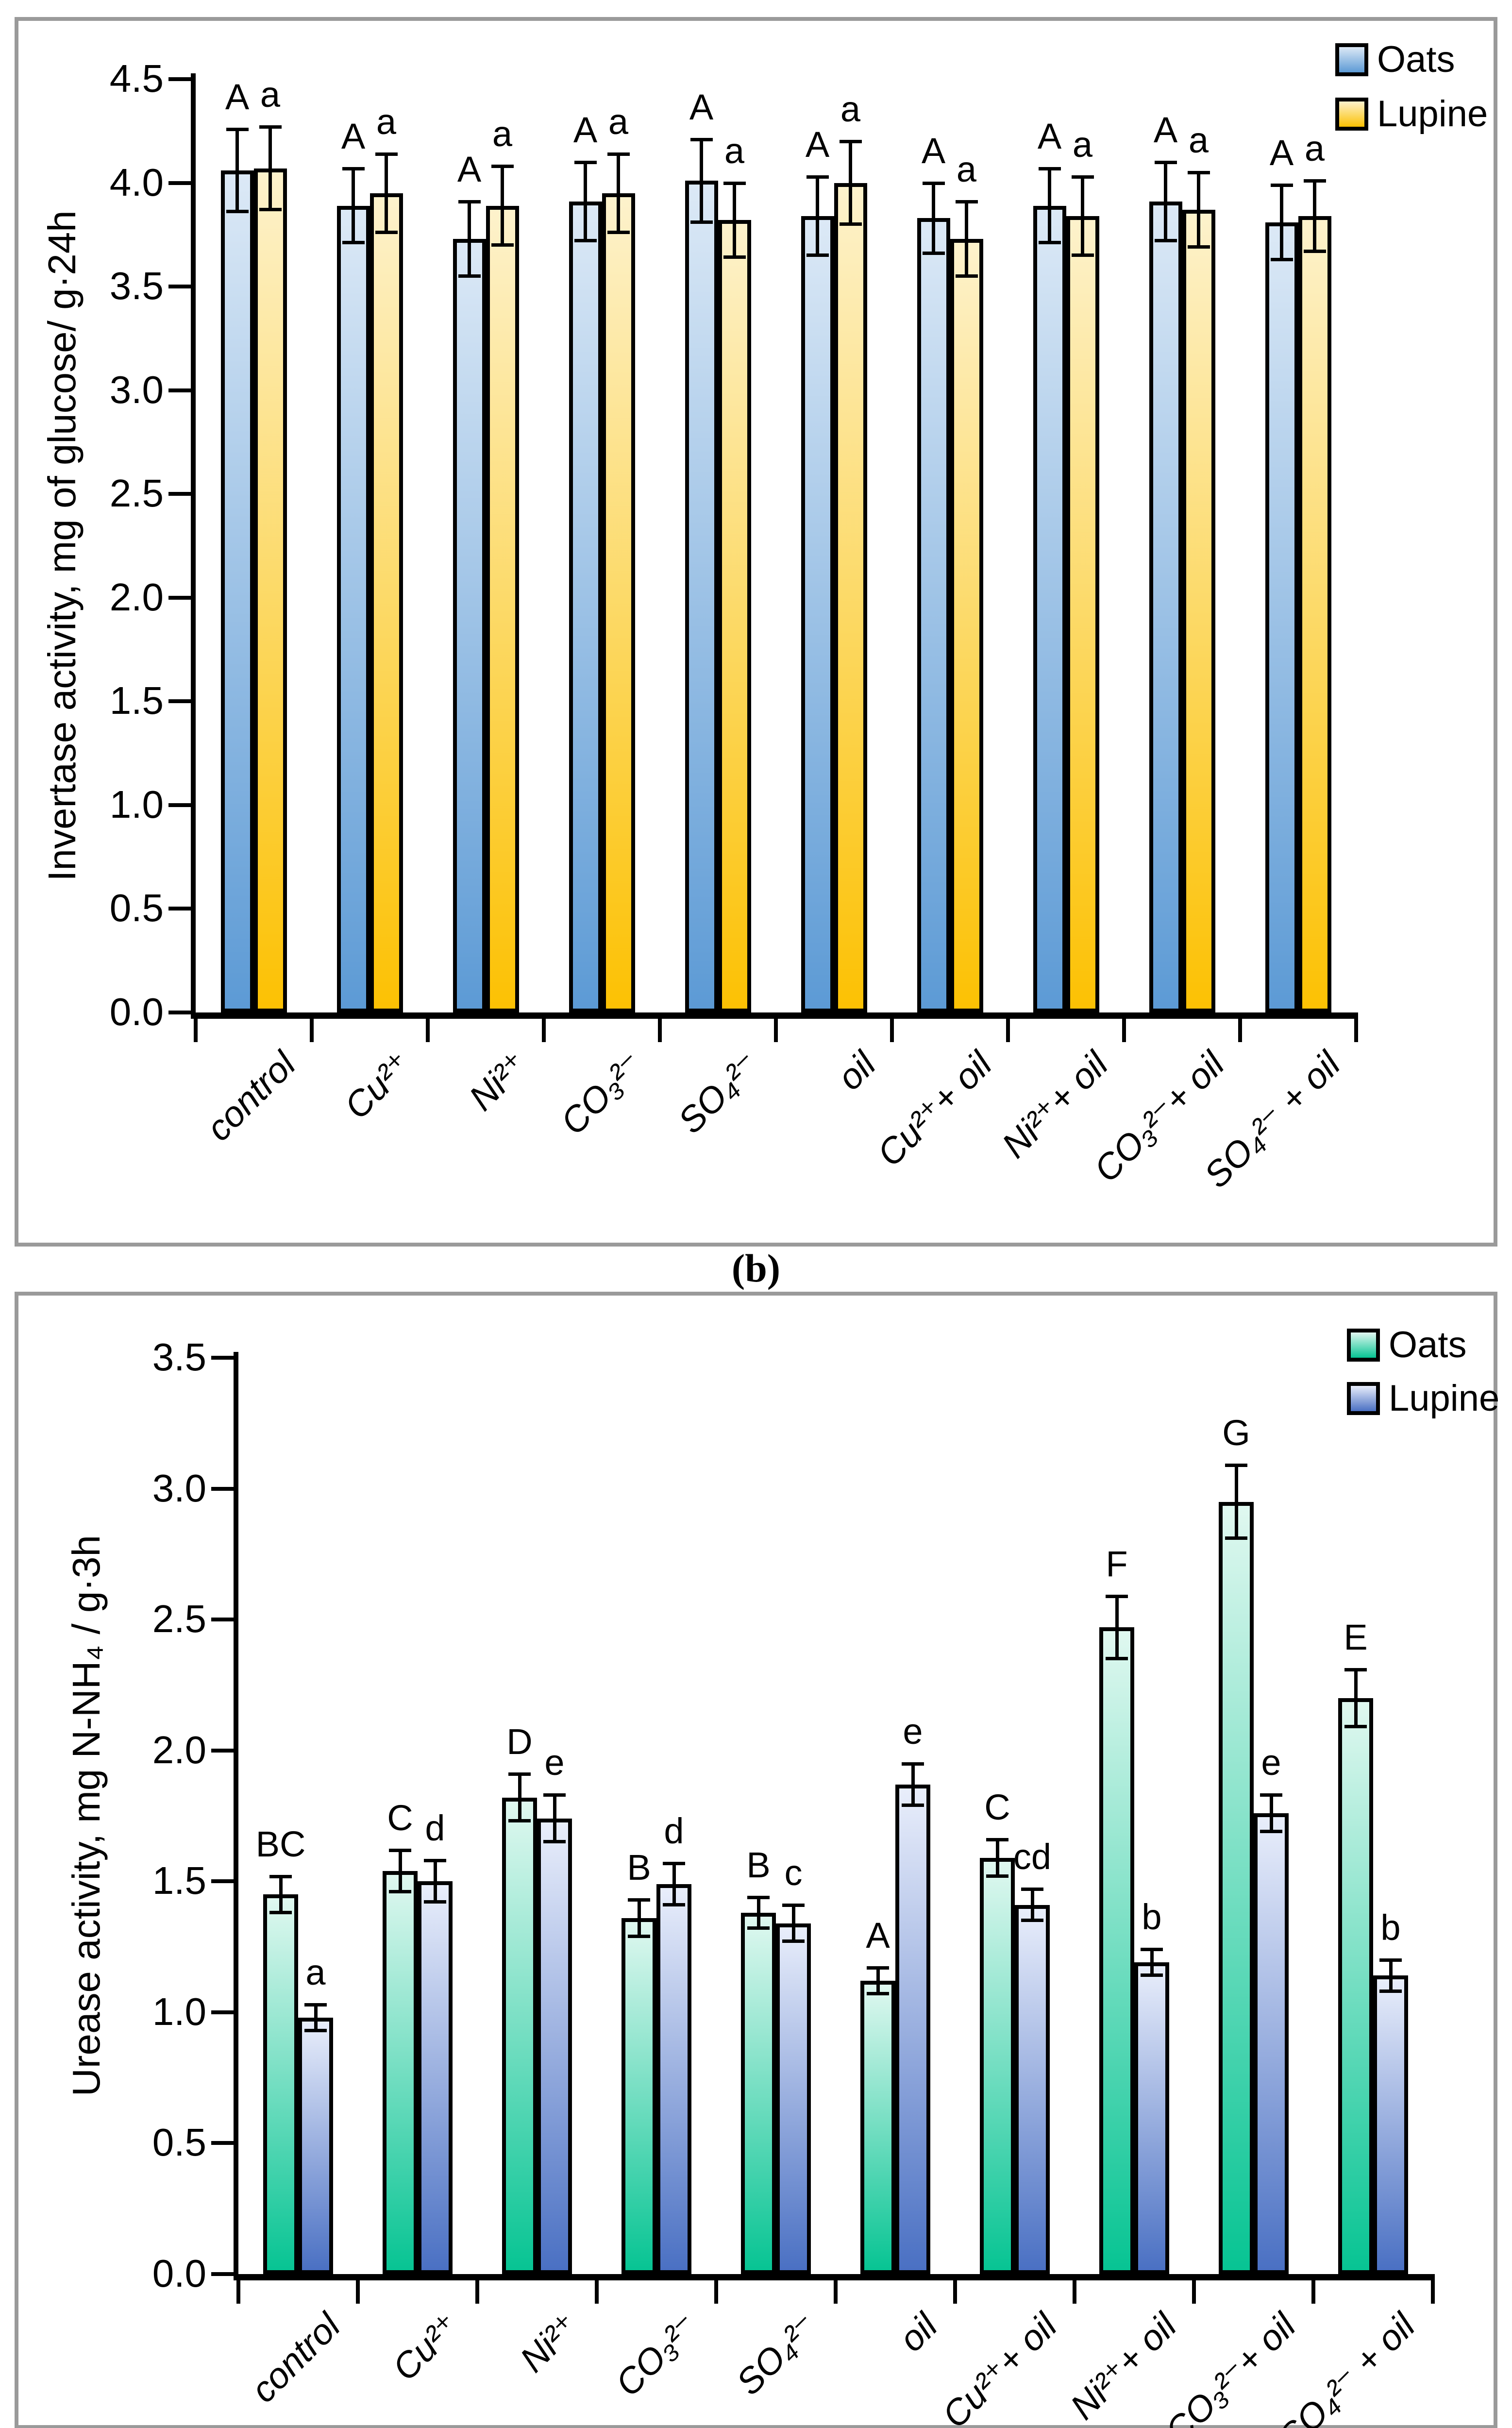 The width and height of the screenshot is (1512, 2428). What do you see at coordinates (1356, 1637) in the screenshot?
I see `significance-letter: E` at bounding box center [1356, 1637].